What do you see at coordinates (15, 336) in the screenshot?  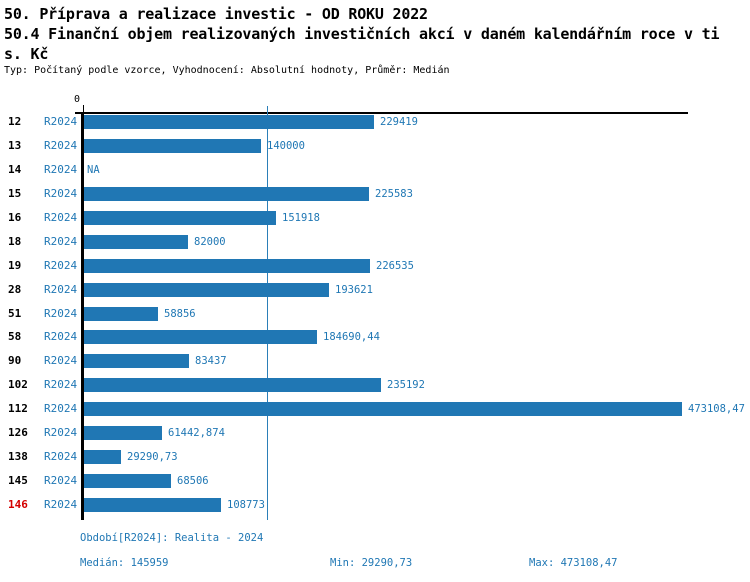 I see `row-id-label: 58` at bounding box center [15, 336].